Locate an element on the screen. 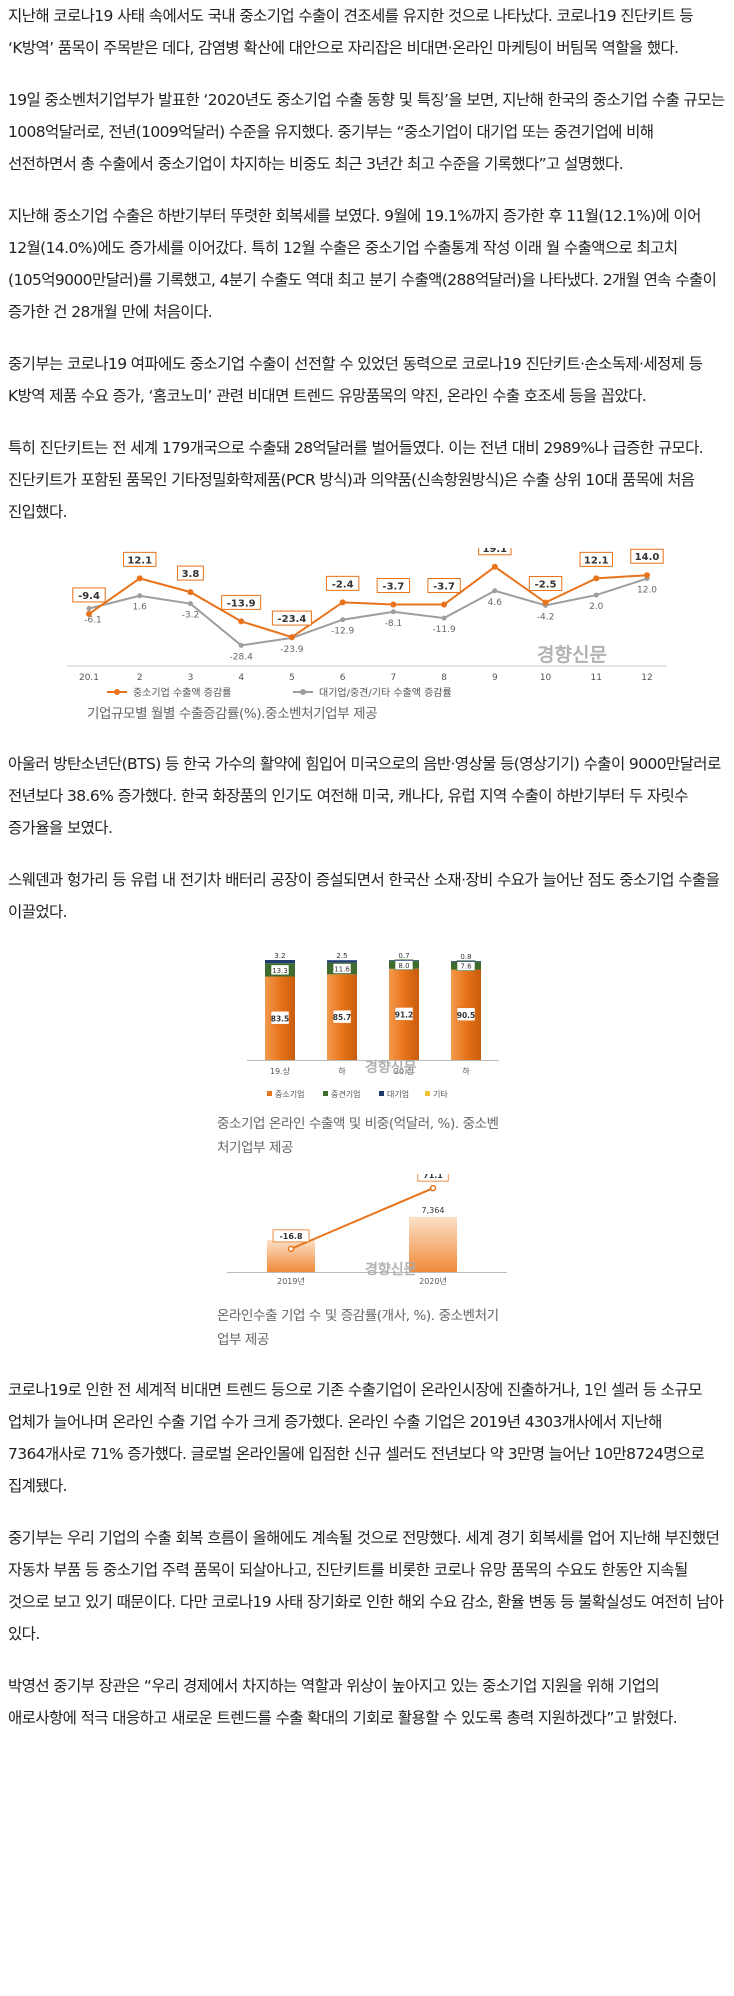 This screenshot has width=734, height=1996. x-tick-label: 3 is located at coordinates (191, 678).